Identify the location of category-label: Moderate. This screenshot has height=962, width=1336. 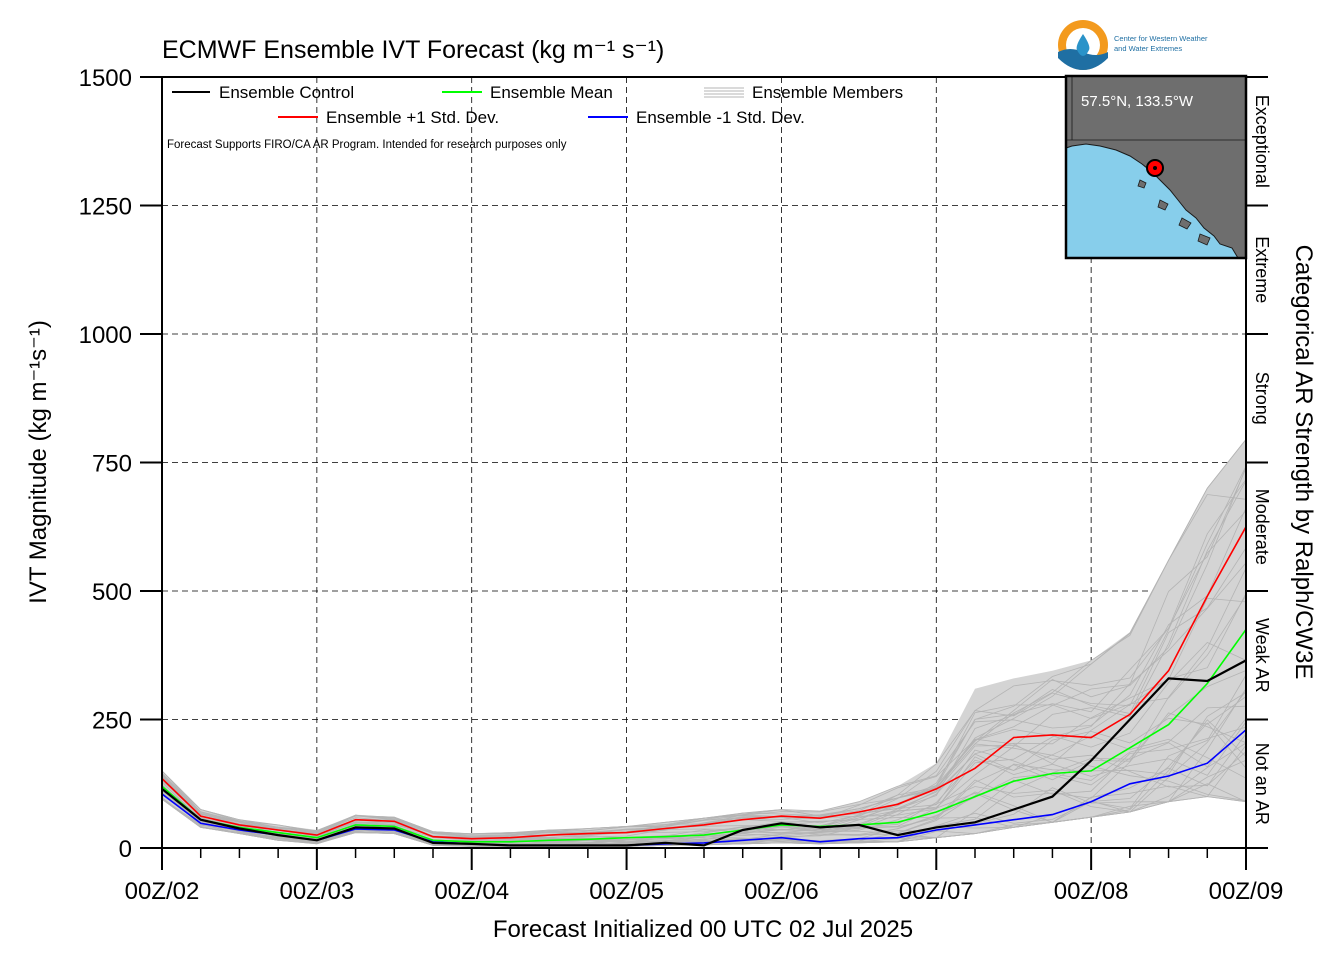
(1262, 527).